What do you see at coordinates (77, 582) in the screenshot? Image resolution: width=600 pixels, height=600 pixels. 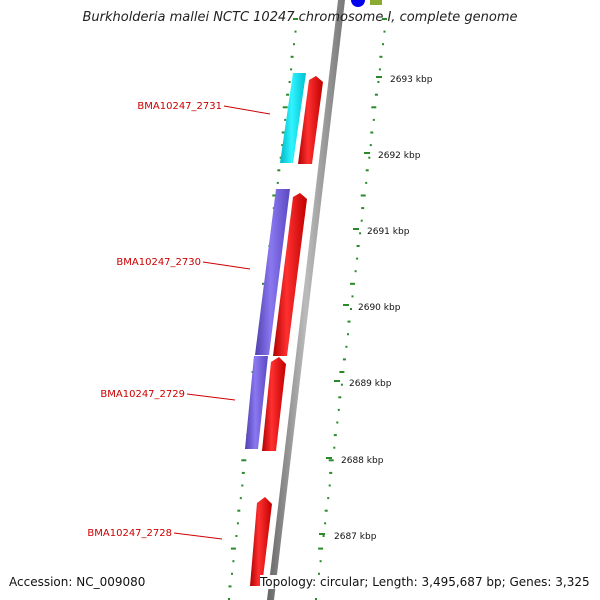 I see `accession-text: Accession: NC_009080` at bounding box center [77, 582].